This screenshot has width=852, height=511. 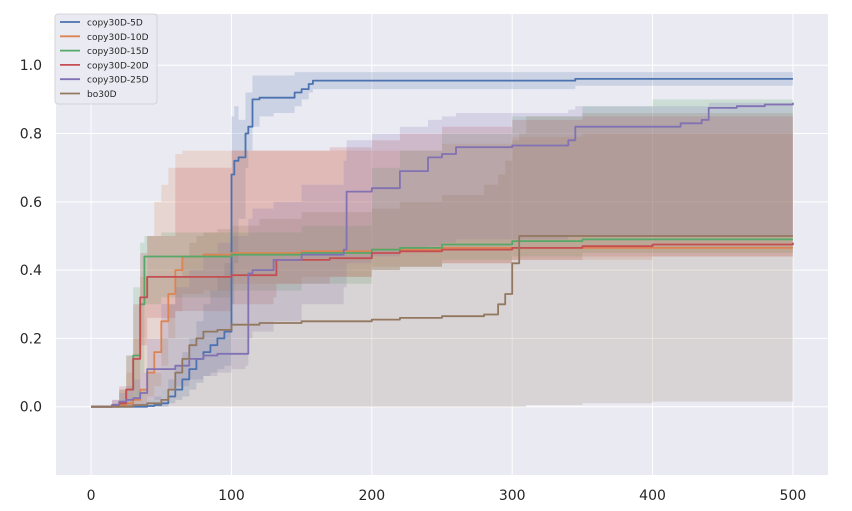 I want to click on y-tick-label: 0.0, so click(x=31, y=408).